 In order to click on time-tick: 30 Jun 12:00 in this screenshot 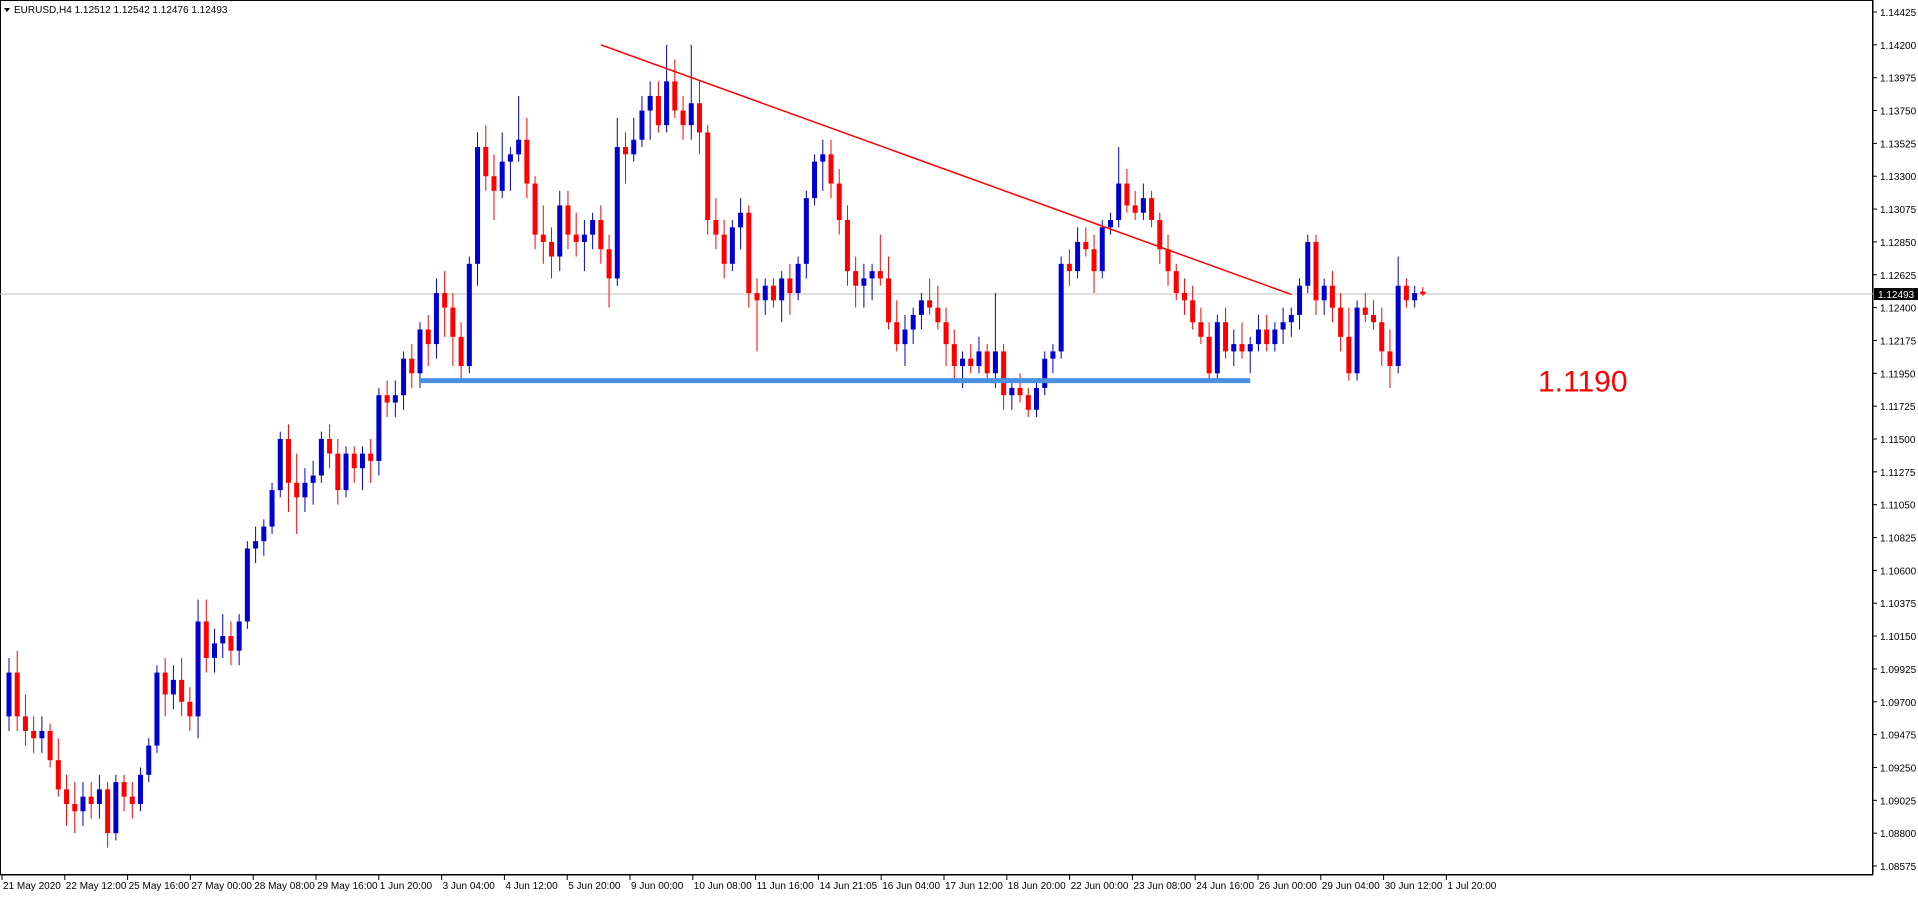, I will do `click(1413, 883)`.